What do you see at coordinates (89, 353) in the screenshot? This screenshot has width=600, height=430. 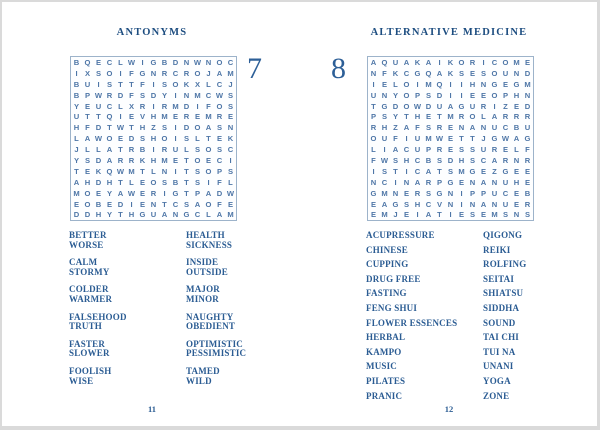 I see `word-list-entry: SLOWER` at bounding box center [89, 353].